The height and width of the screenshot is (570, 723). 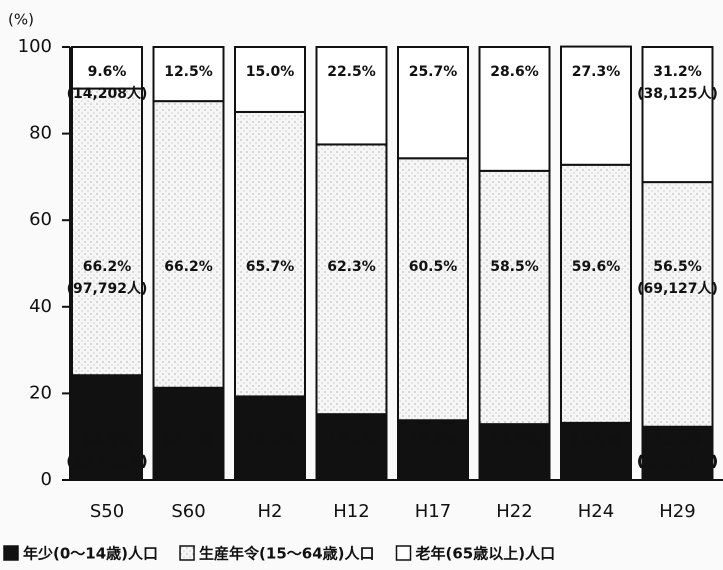 What do you see at coordinates (40, 219) in the screenshot?
I see `y-tick-label: 60` at bounding box center [40, 219].